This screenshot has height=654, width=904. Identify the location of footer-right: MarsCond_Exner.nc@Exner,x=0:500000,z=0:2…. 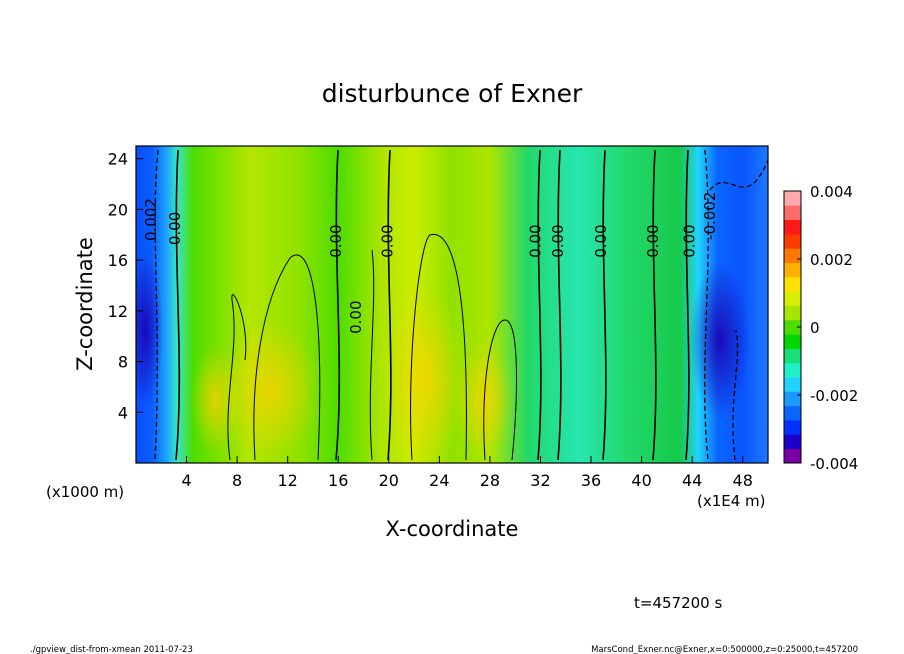
(724, 649).